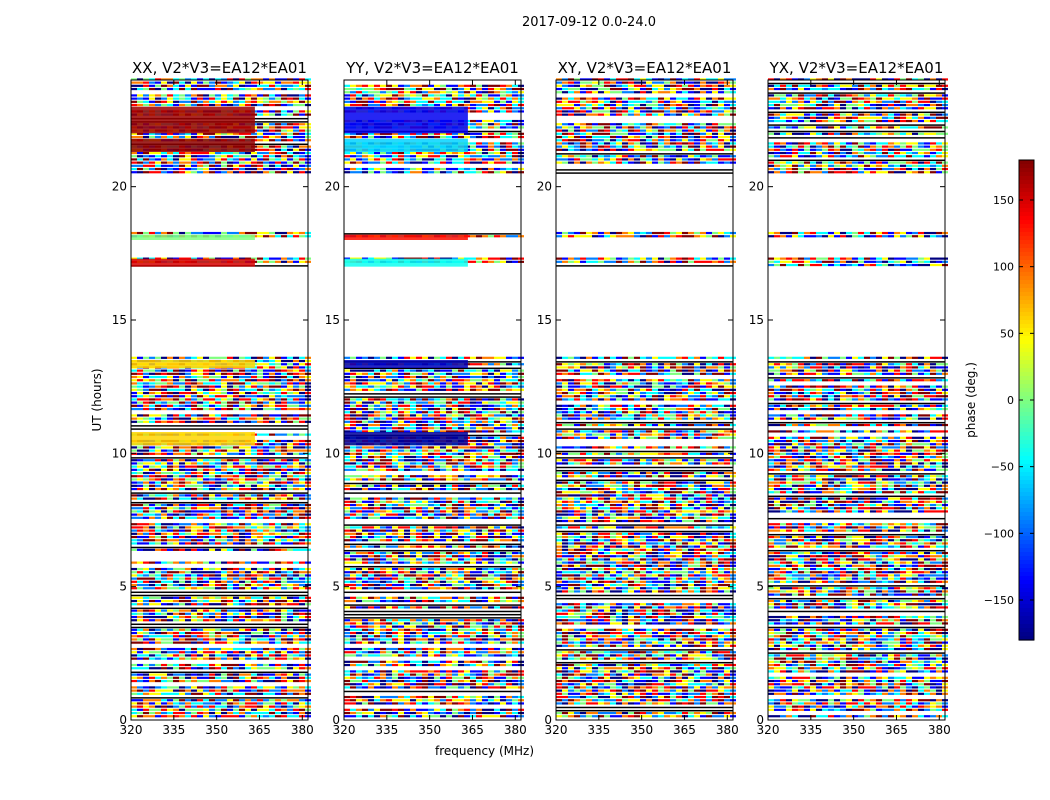 The height and width of the screenshot is (800, 1050). What do you see at coordinates (1003, 200) in the screenshot?
I see `colorbar-tick-label: 150` at bounding box center [1003, 200].